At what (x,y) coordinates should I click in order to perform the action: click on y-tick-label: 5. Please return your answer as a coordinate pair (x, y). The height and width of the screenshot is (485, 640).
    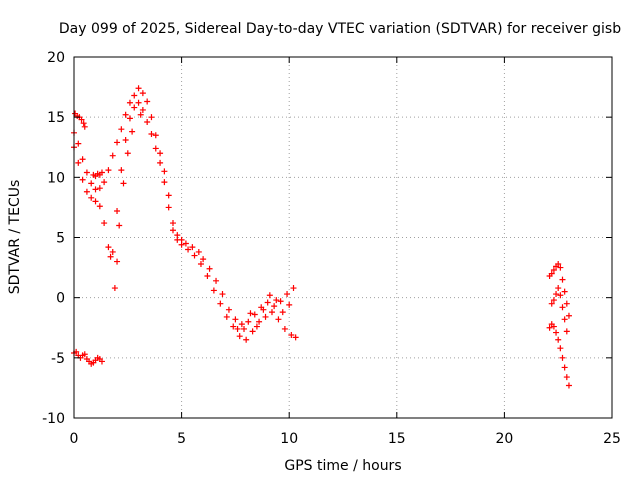
    Looking at the image, I should click on (60, 239).